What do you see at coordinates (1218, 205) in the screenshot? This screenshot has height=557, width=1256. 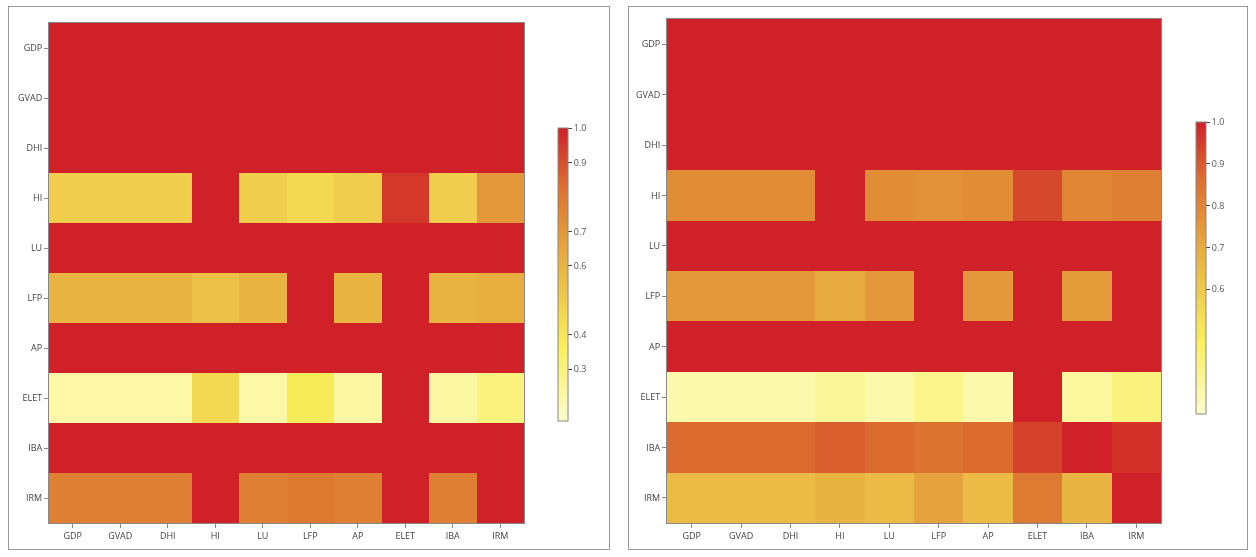 I see `color-bar-label: 0.8` at bounding box center [1218, 205].